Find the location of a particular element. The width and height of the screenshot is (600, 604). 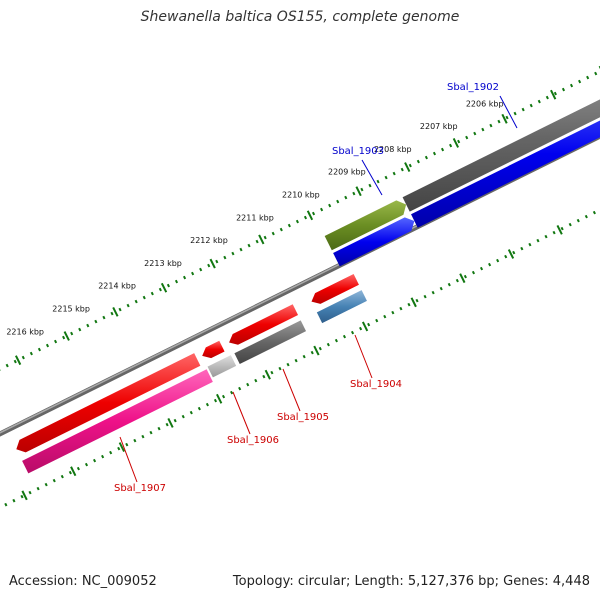

accession-label: Accession: NC_009052 is located at coordinates (83, 581).